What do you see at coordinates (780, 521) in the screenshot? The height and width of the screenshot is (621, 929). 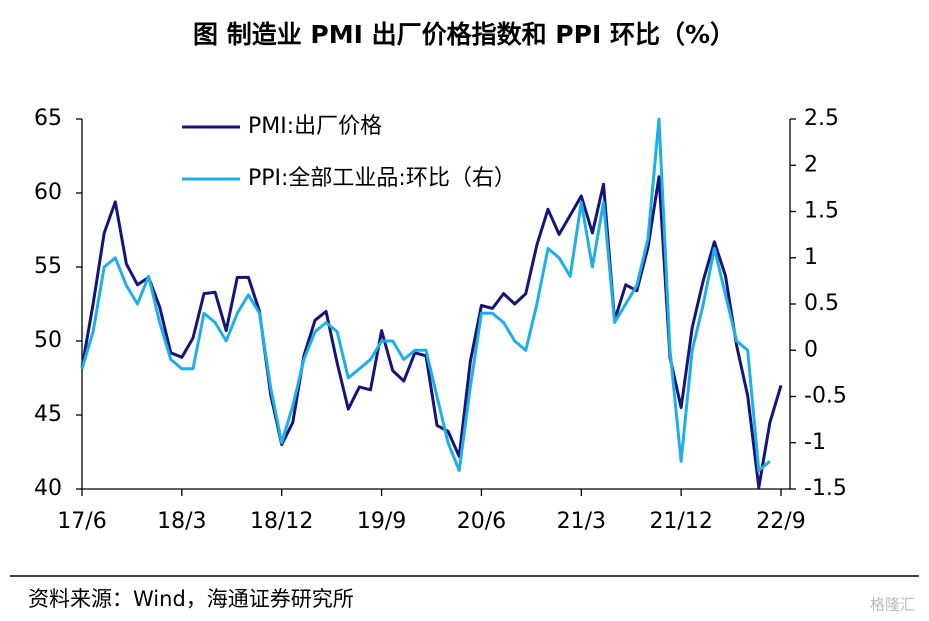 I see `x-tick-label: 22/9` at bounding box center [780, 521].